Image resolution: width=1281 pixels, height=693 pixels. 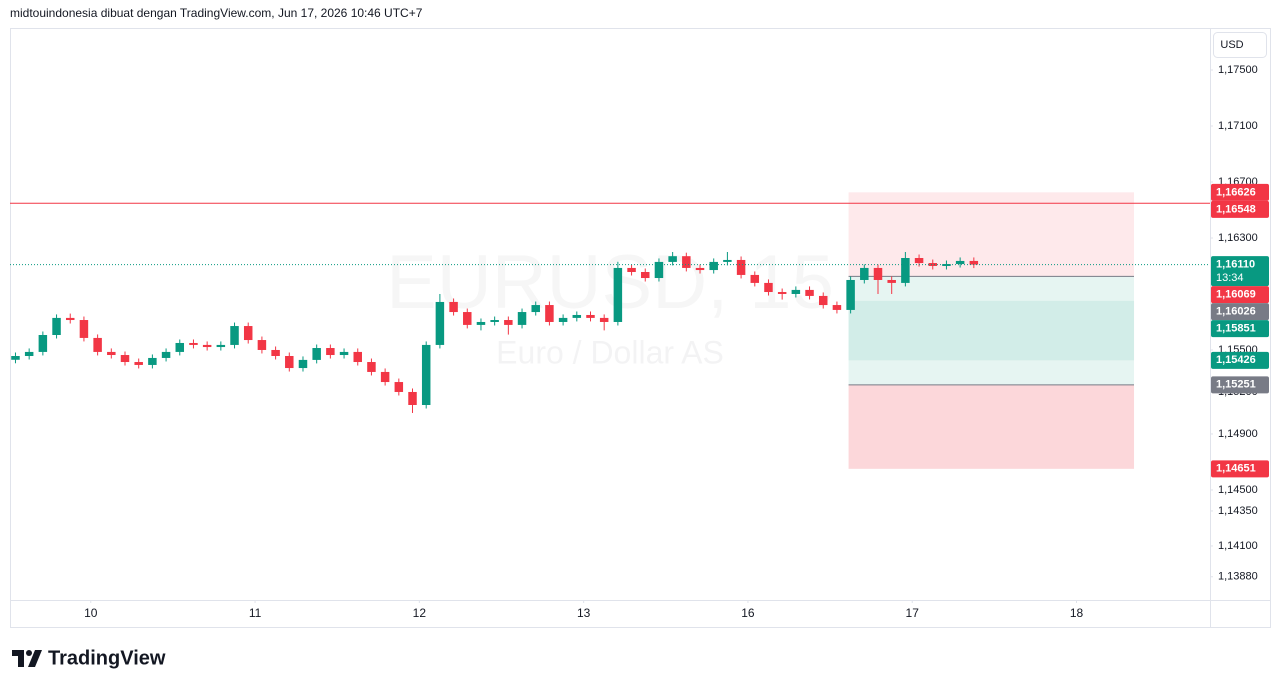 What do you see at coordinates (1235, 264) in the screenshot?
I see `price-label-text: 1,16110` at bounding box center [1235, 264].